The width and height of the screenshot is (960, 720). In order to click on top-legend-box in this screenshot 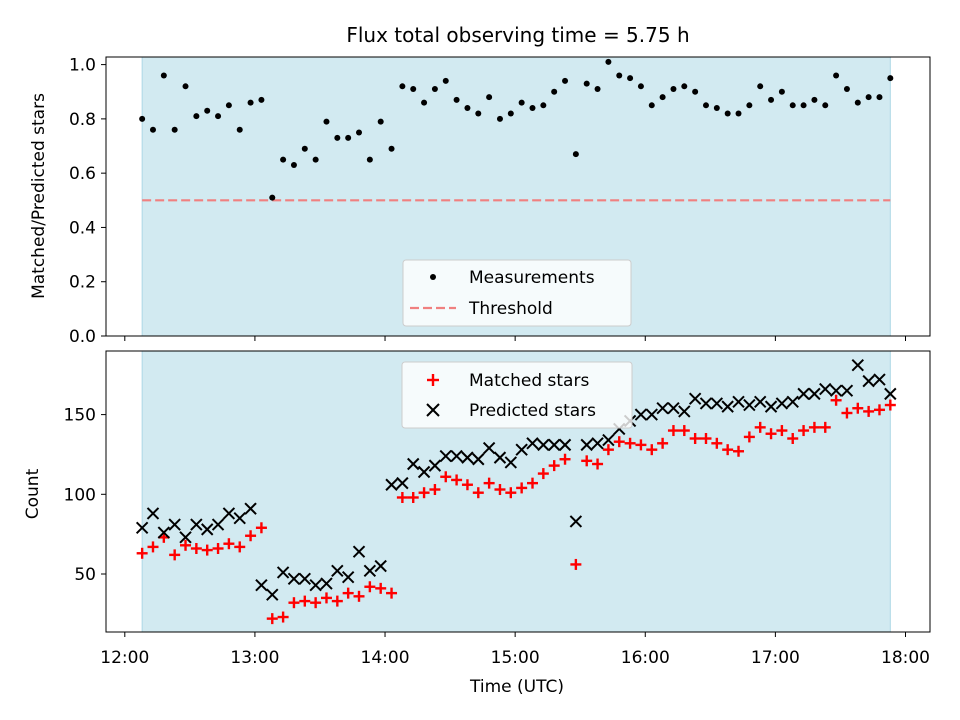, I will do `click(517, 293)`.